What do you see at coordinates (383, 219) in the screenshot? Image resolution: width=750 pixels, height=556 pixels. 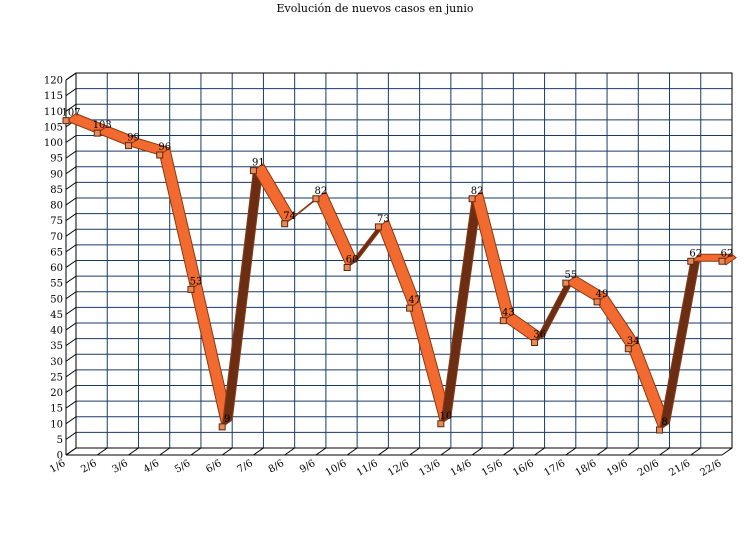 I see `data-label: 73` at bounding box center [383, 219].